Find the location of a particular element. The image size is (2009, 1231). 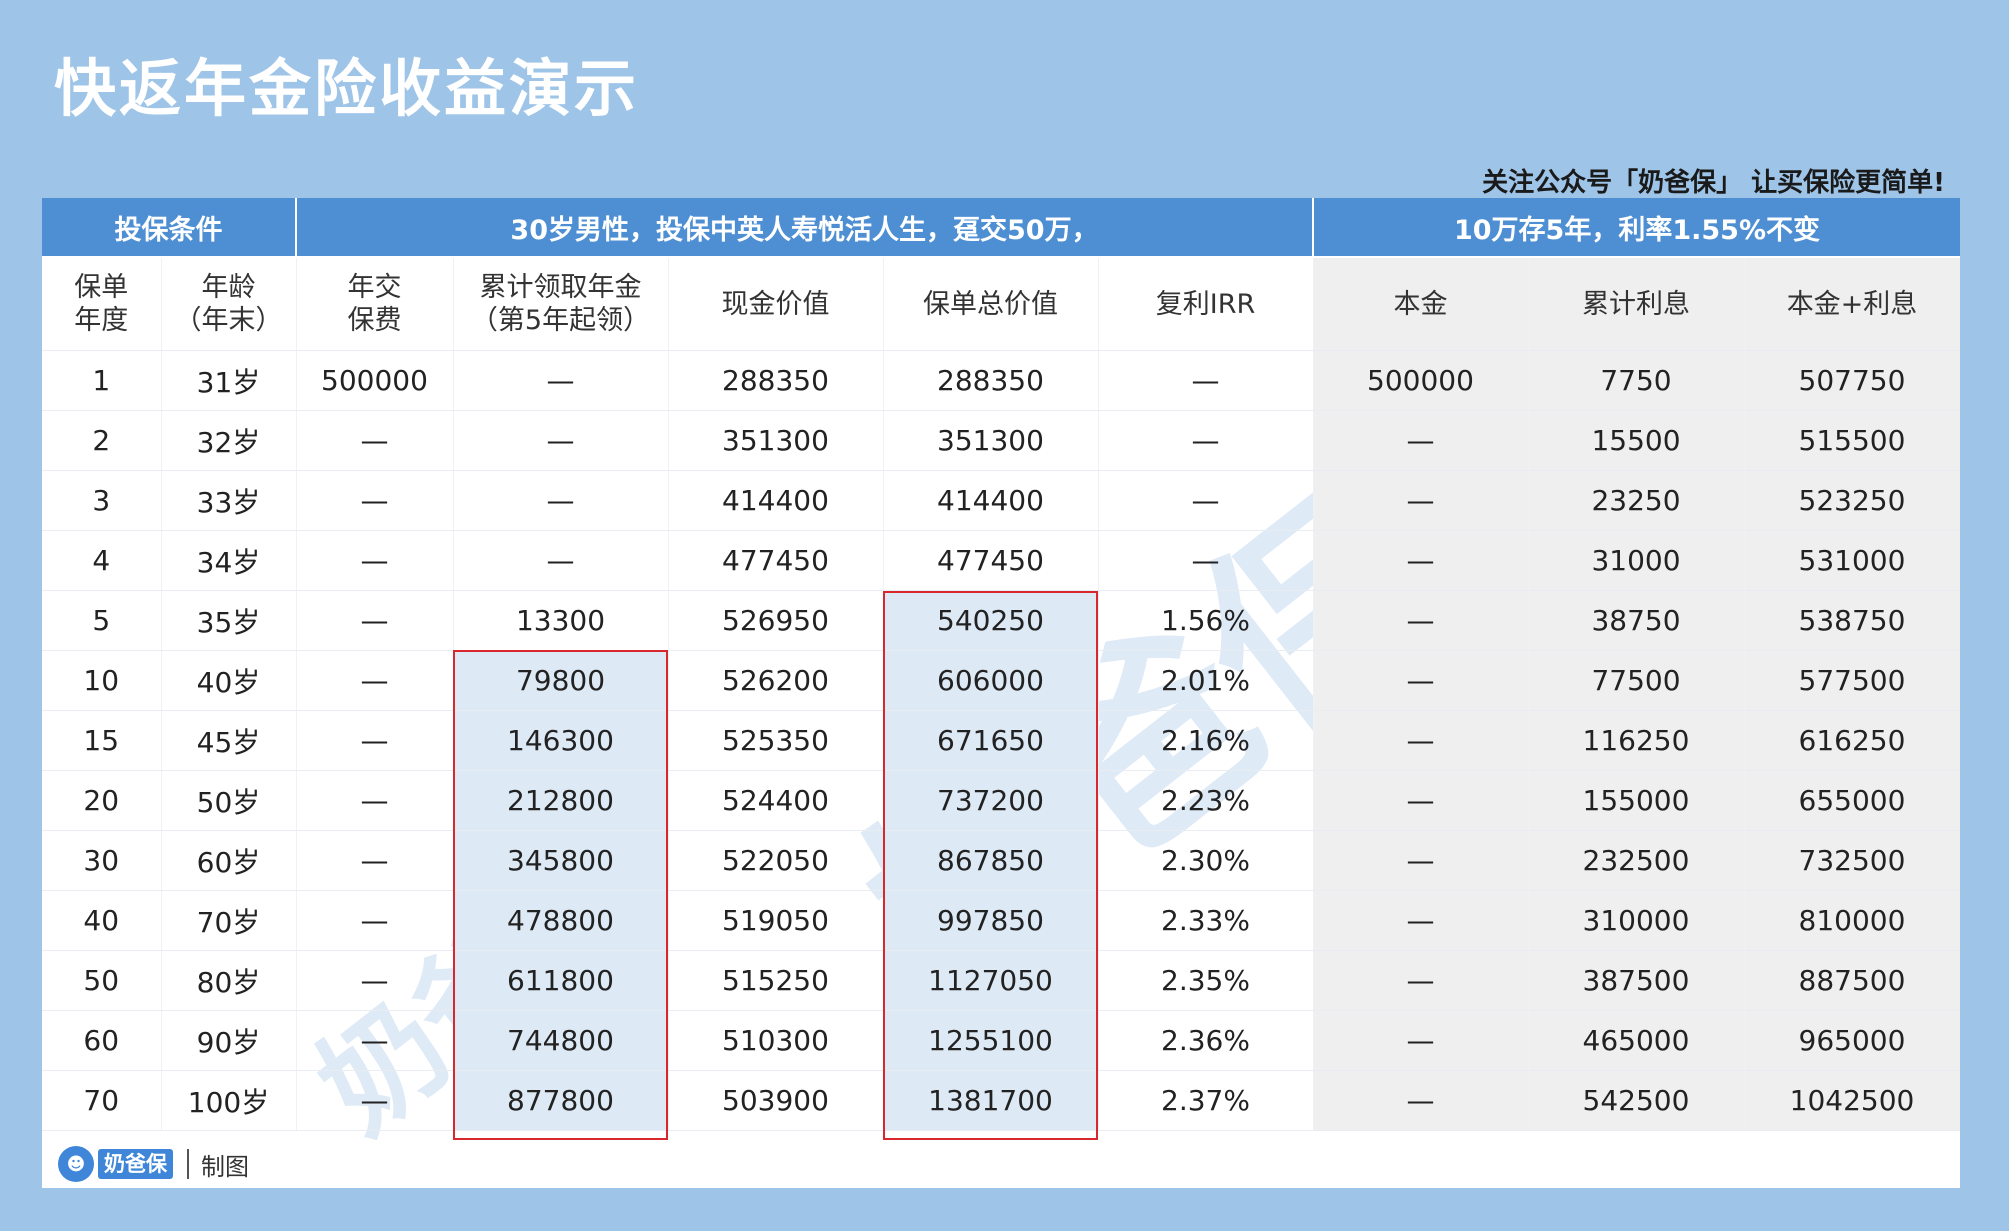

table-cell: 522050 is located at coordinates (776, 860).